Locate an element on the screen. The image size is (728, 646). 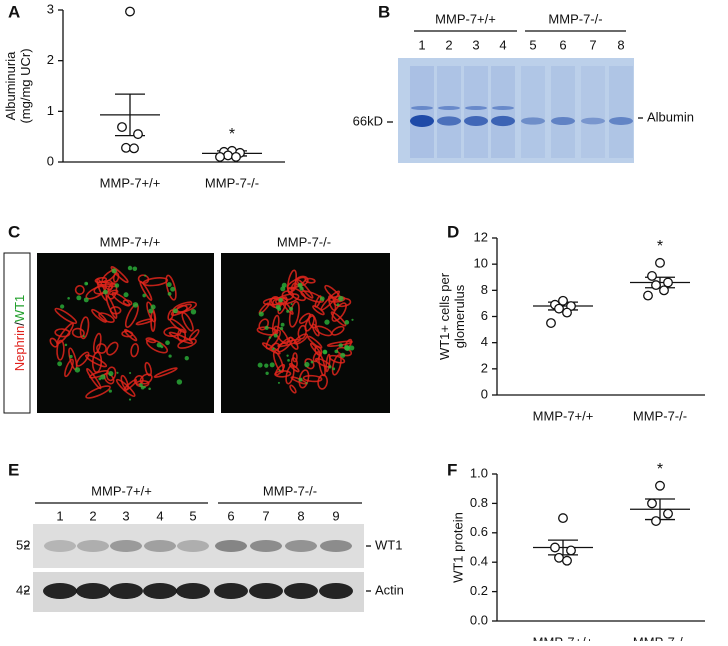
image-title: MMP-7+/+ is located at coordinates (130, 241).